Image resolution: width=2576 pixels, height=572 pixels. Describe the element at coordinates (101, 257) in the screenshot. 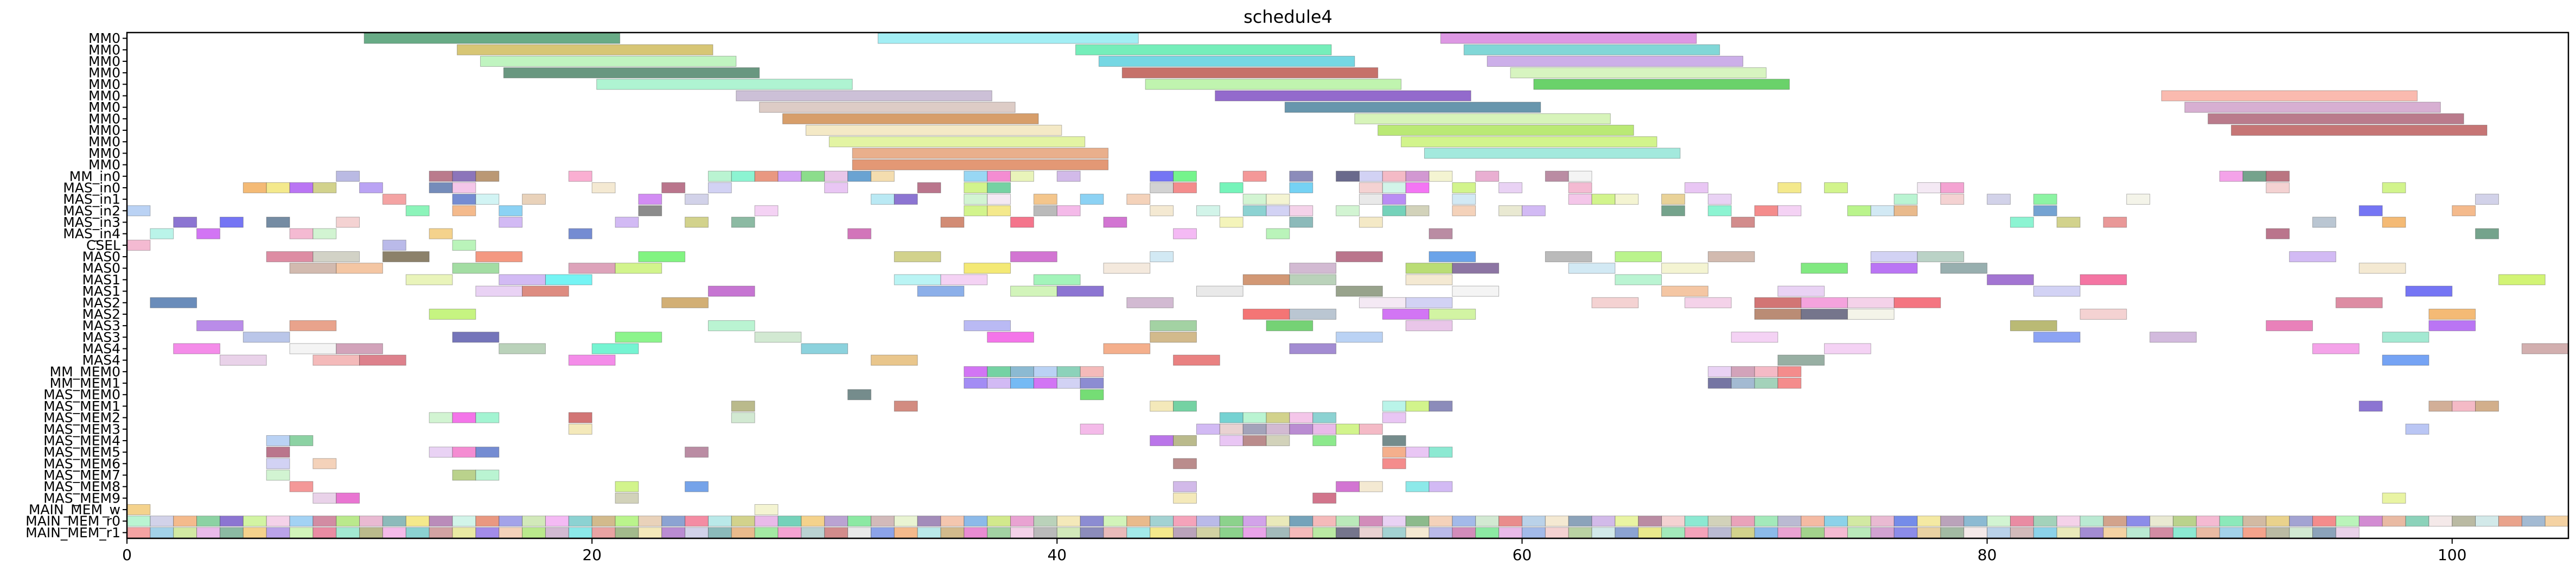

I see `y-tick-label: MAS0` at that location.